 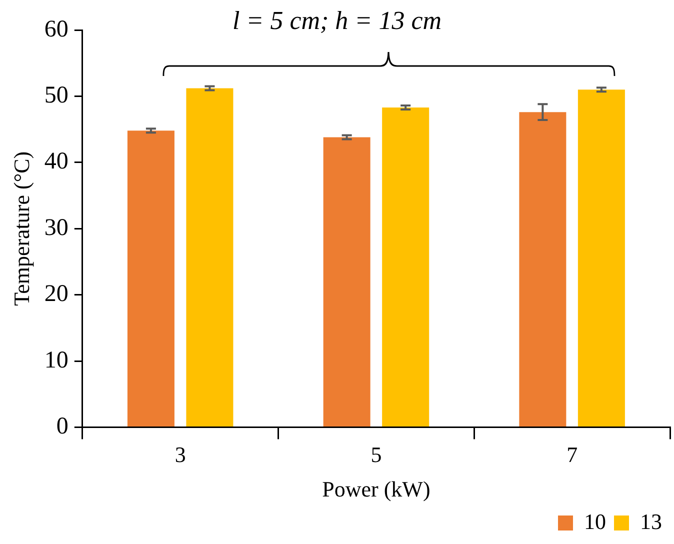 What do you see at coordinates (376, 489) in the screenshot?
I see `x-axis-title: Power (kW)` at bounding box center [376, 489].